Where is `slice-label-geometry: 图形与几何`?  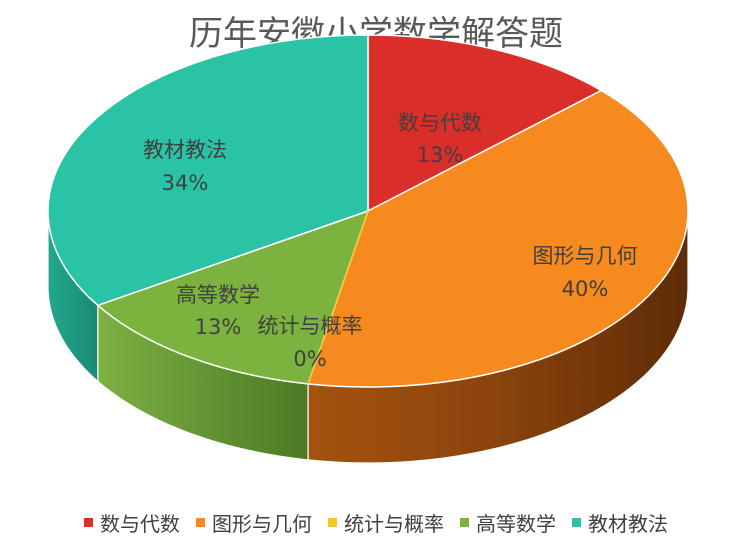
slice-label-geometry: 图形与几何 is located at coordinates (585, 256).